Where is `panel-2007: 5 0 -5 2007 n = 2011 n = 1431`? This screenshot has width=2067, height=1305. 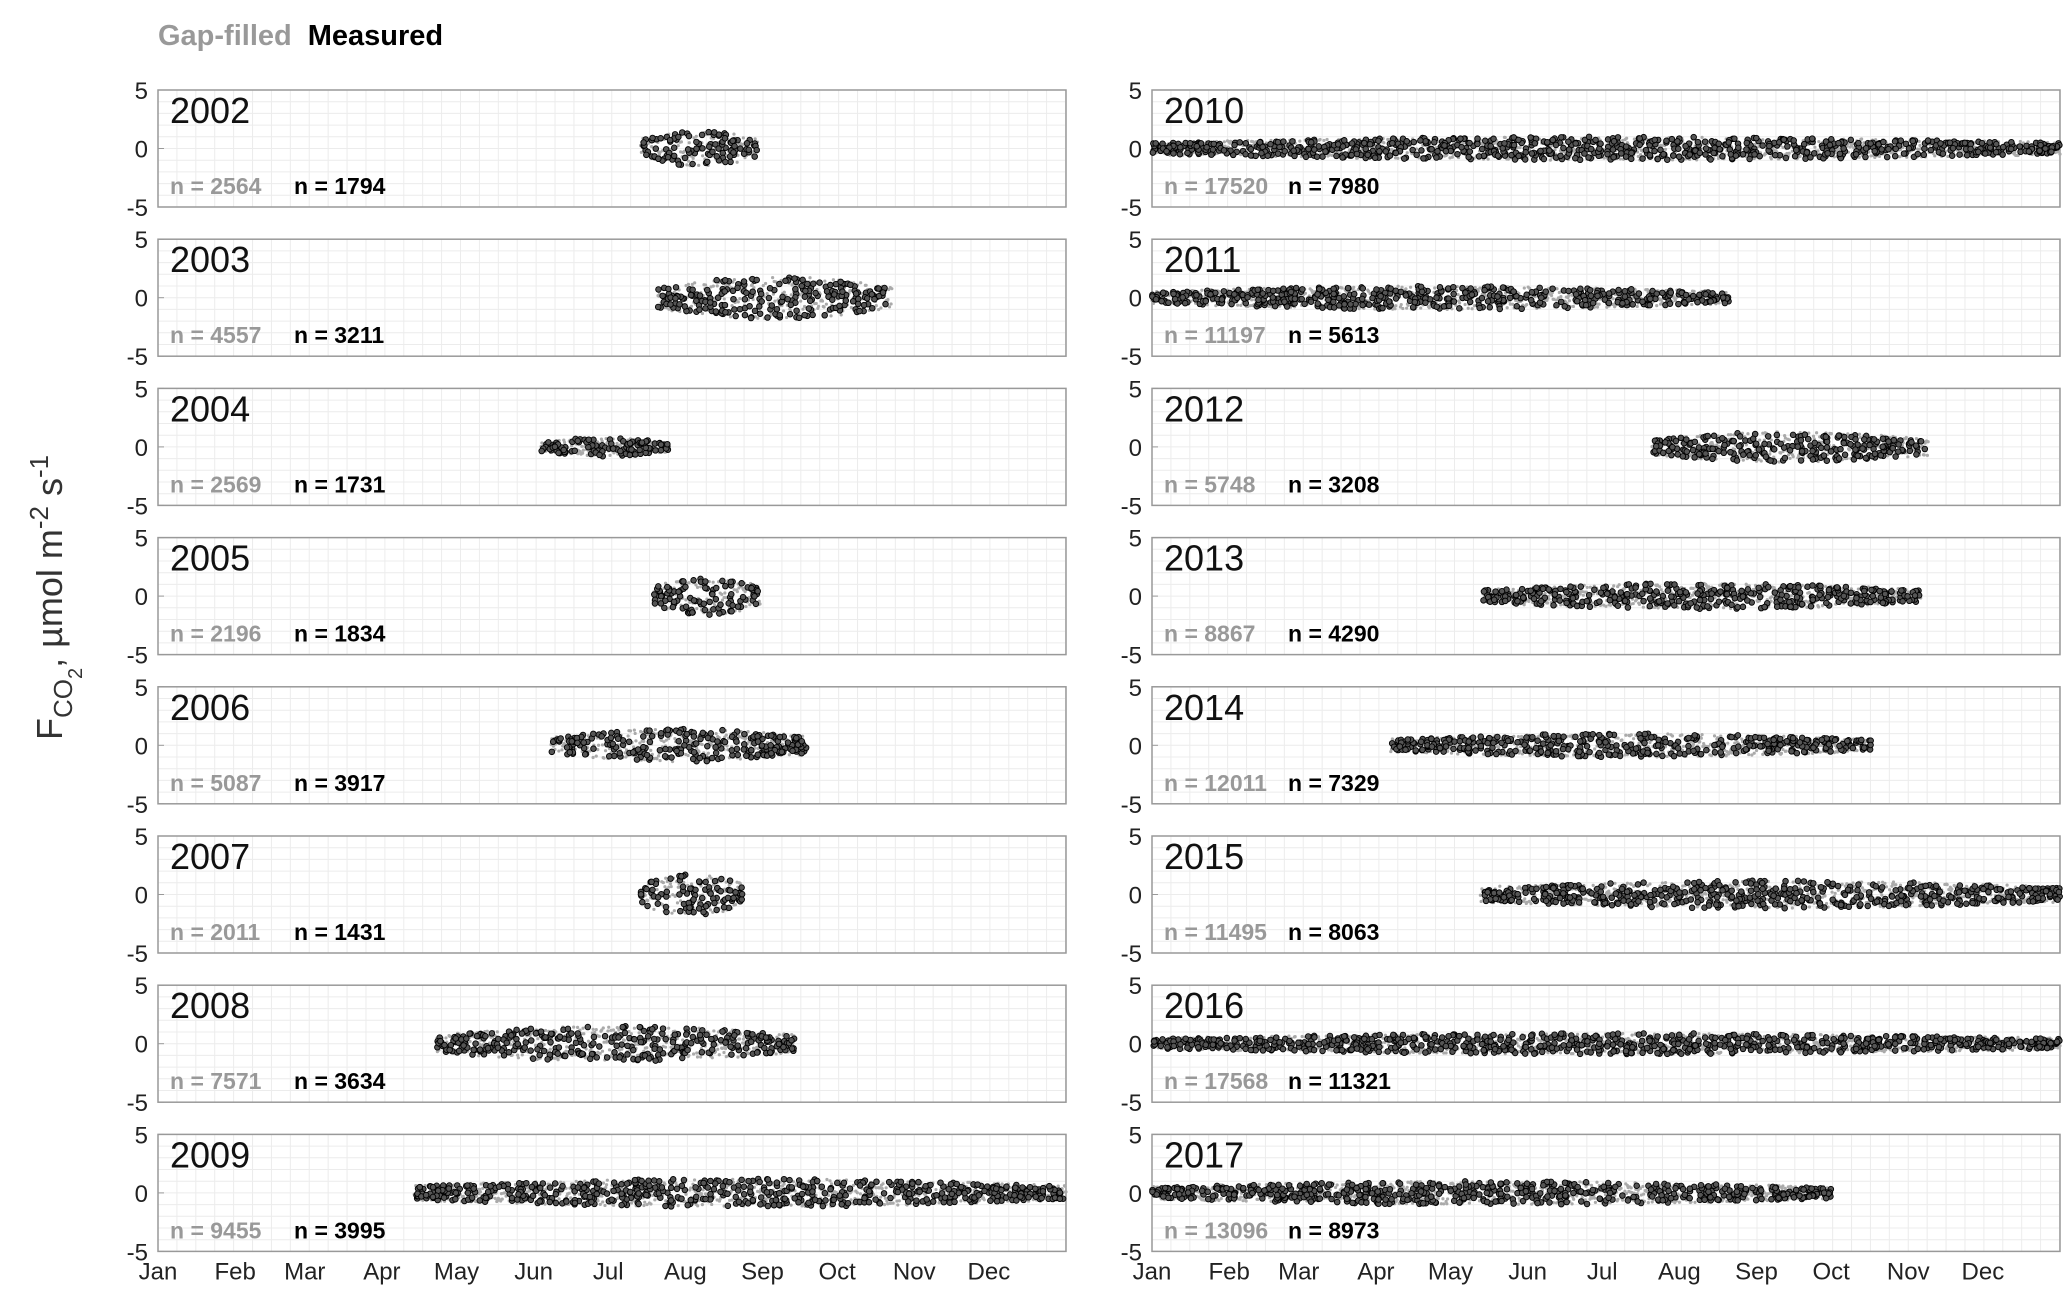 panel-2007: 5 0 -5 2007 n = 2011 n = 1431 is located at coordinates (597, 896).